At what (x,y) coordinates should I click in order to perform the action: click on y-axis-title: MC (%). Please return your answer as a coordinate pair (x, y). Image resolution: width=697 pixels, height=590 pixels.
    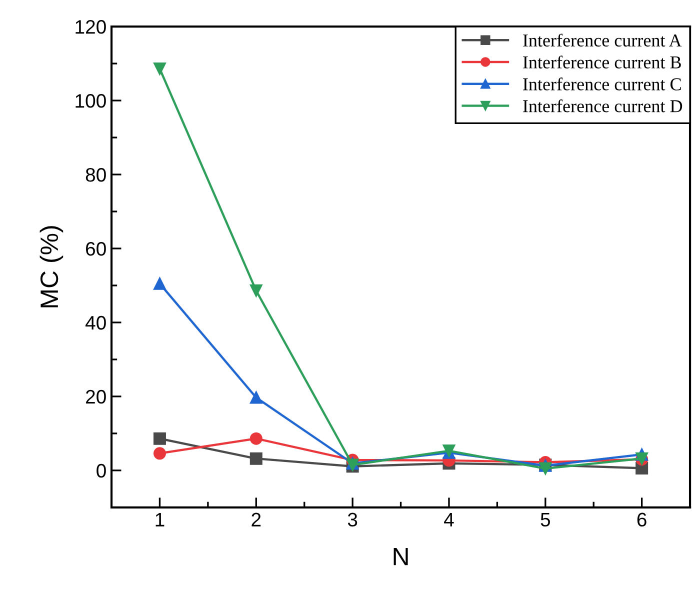
    Looking at the image, I should click on (52, 267).